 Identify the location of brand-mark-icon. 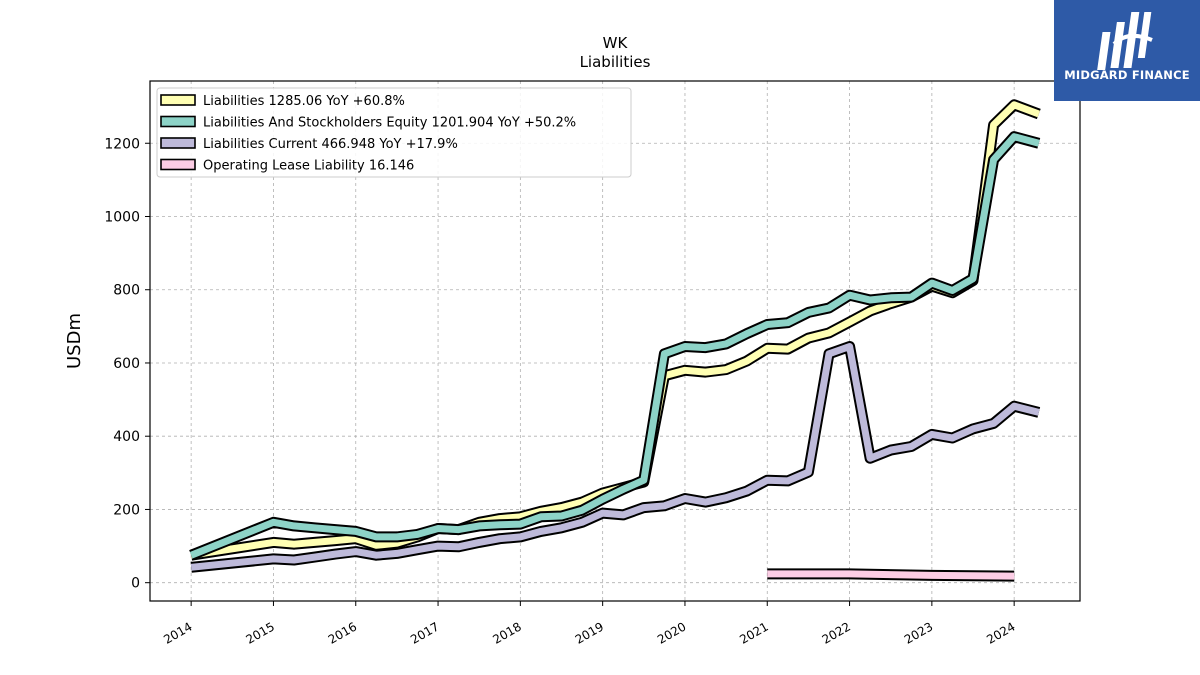
(1124, 41).